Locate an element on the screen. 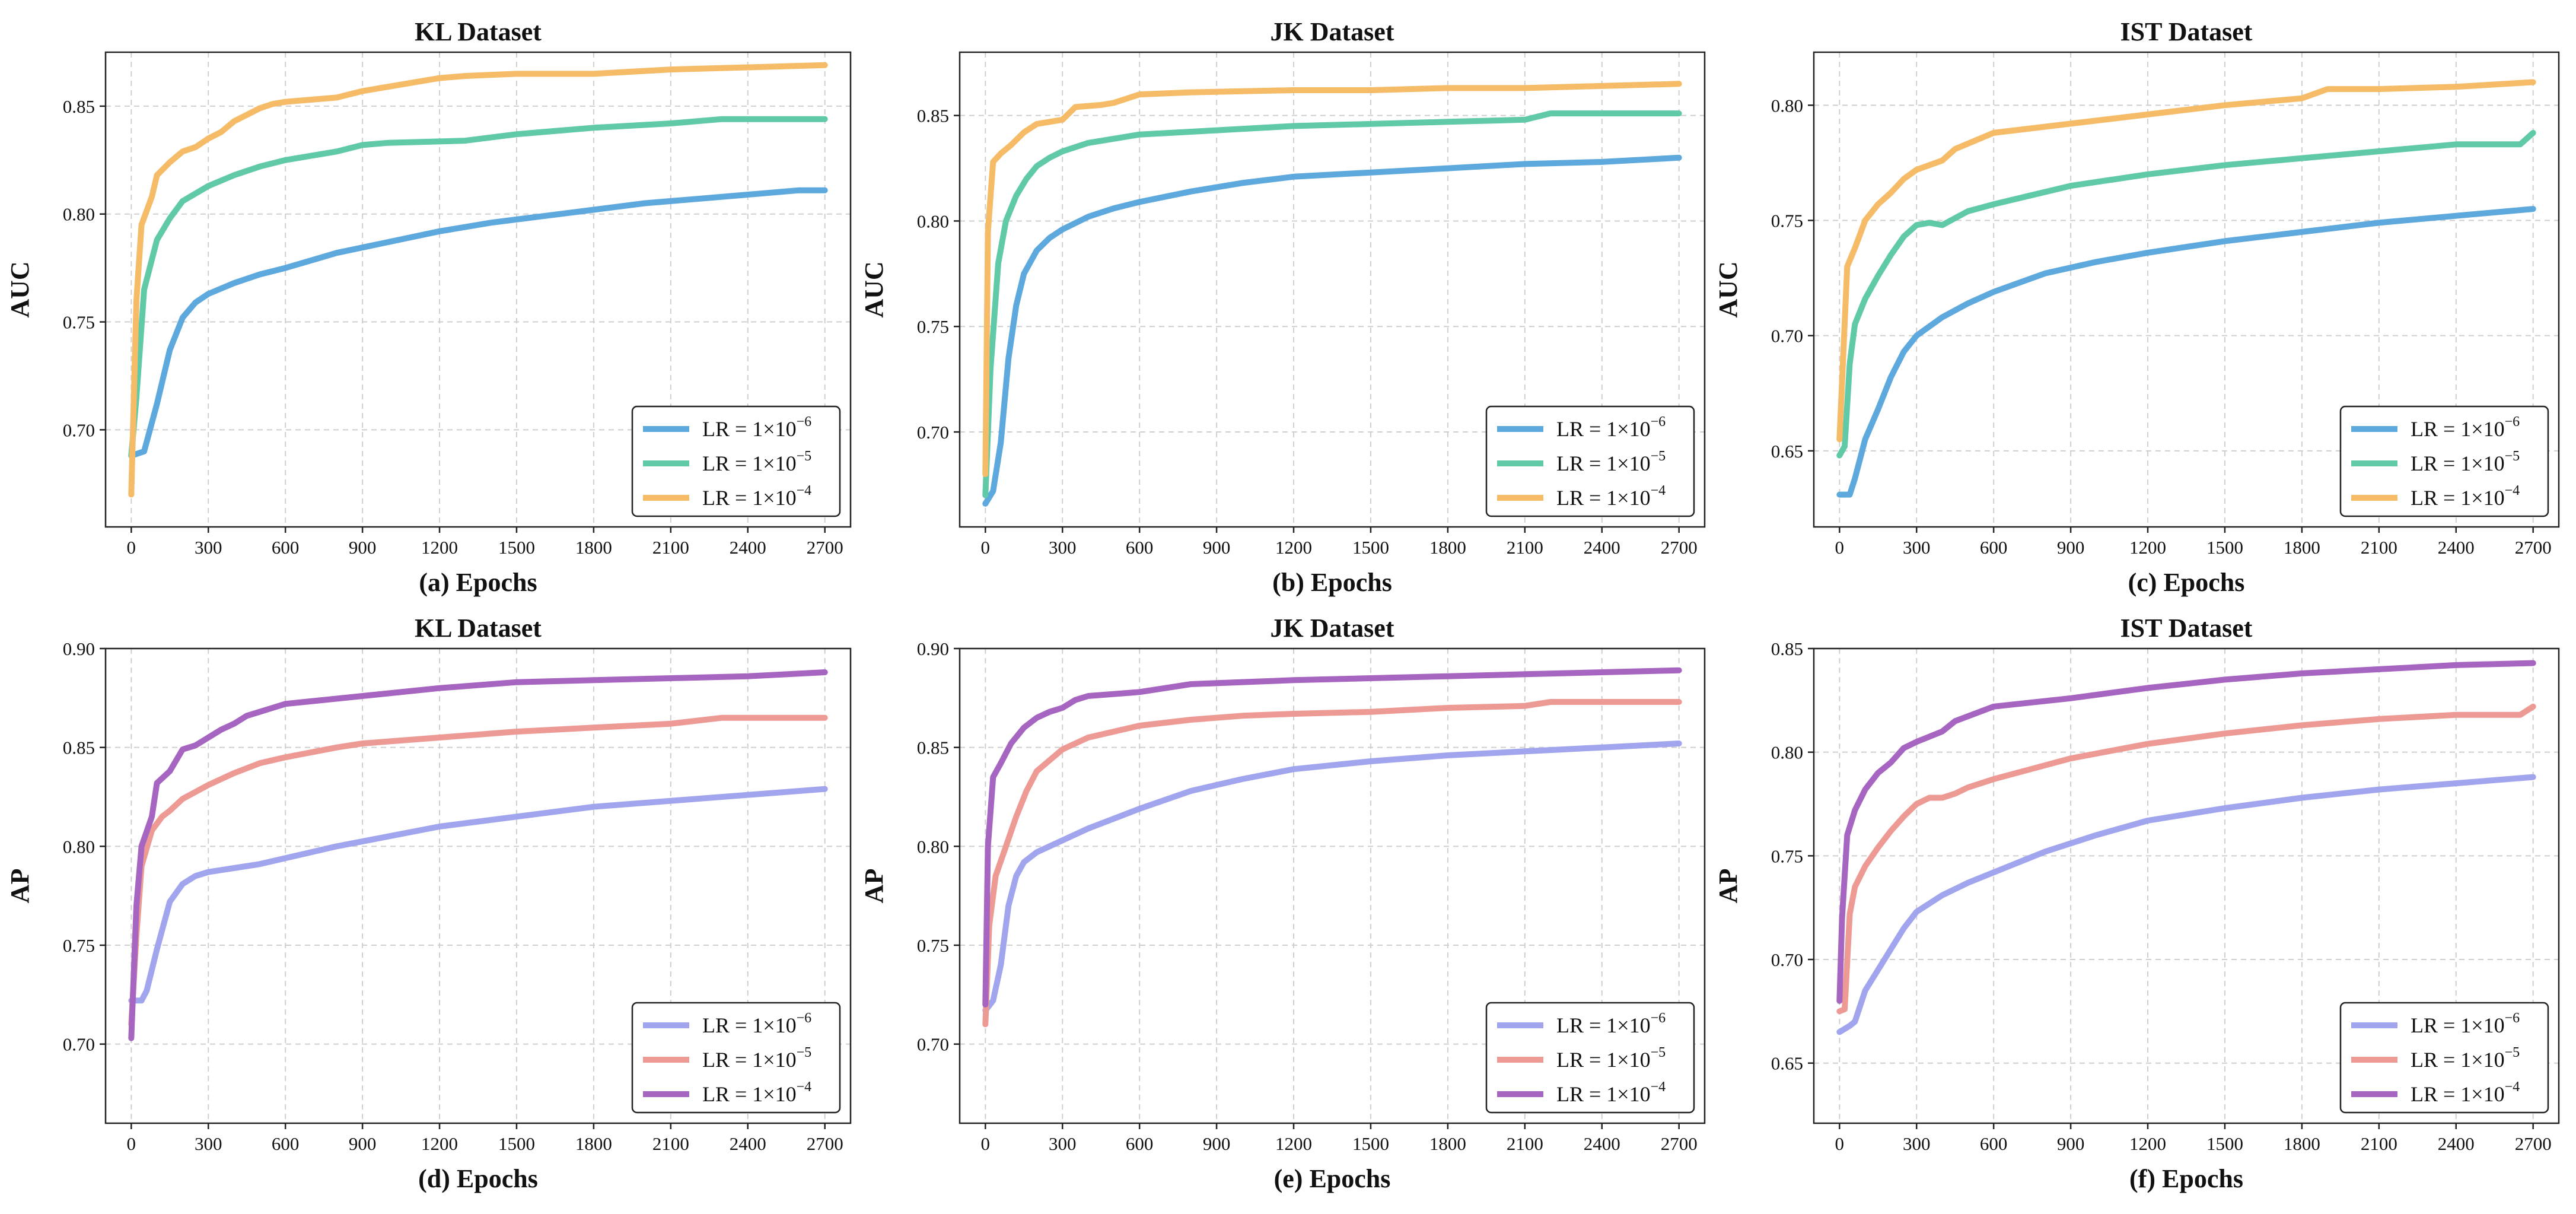 The image size is (2576, 1214). x-tick-label: 600 is located at coordinates (1994, 548).